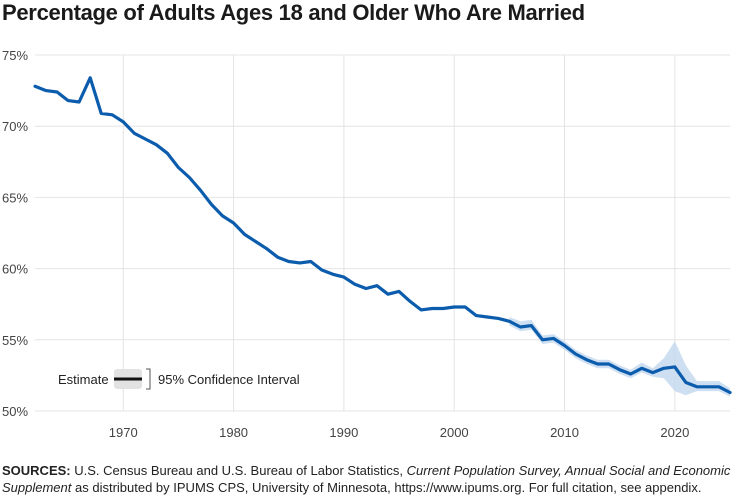 This screenshot has width=734, height=504. I want to click on x-tick-label: 1990, so click(343, 432).